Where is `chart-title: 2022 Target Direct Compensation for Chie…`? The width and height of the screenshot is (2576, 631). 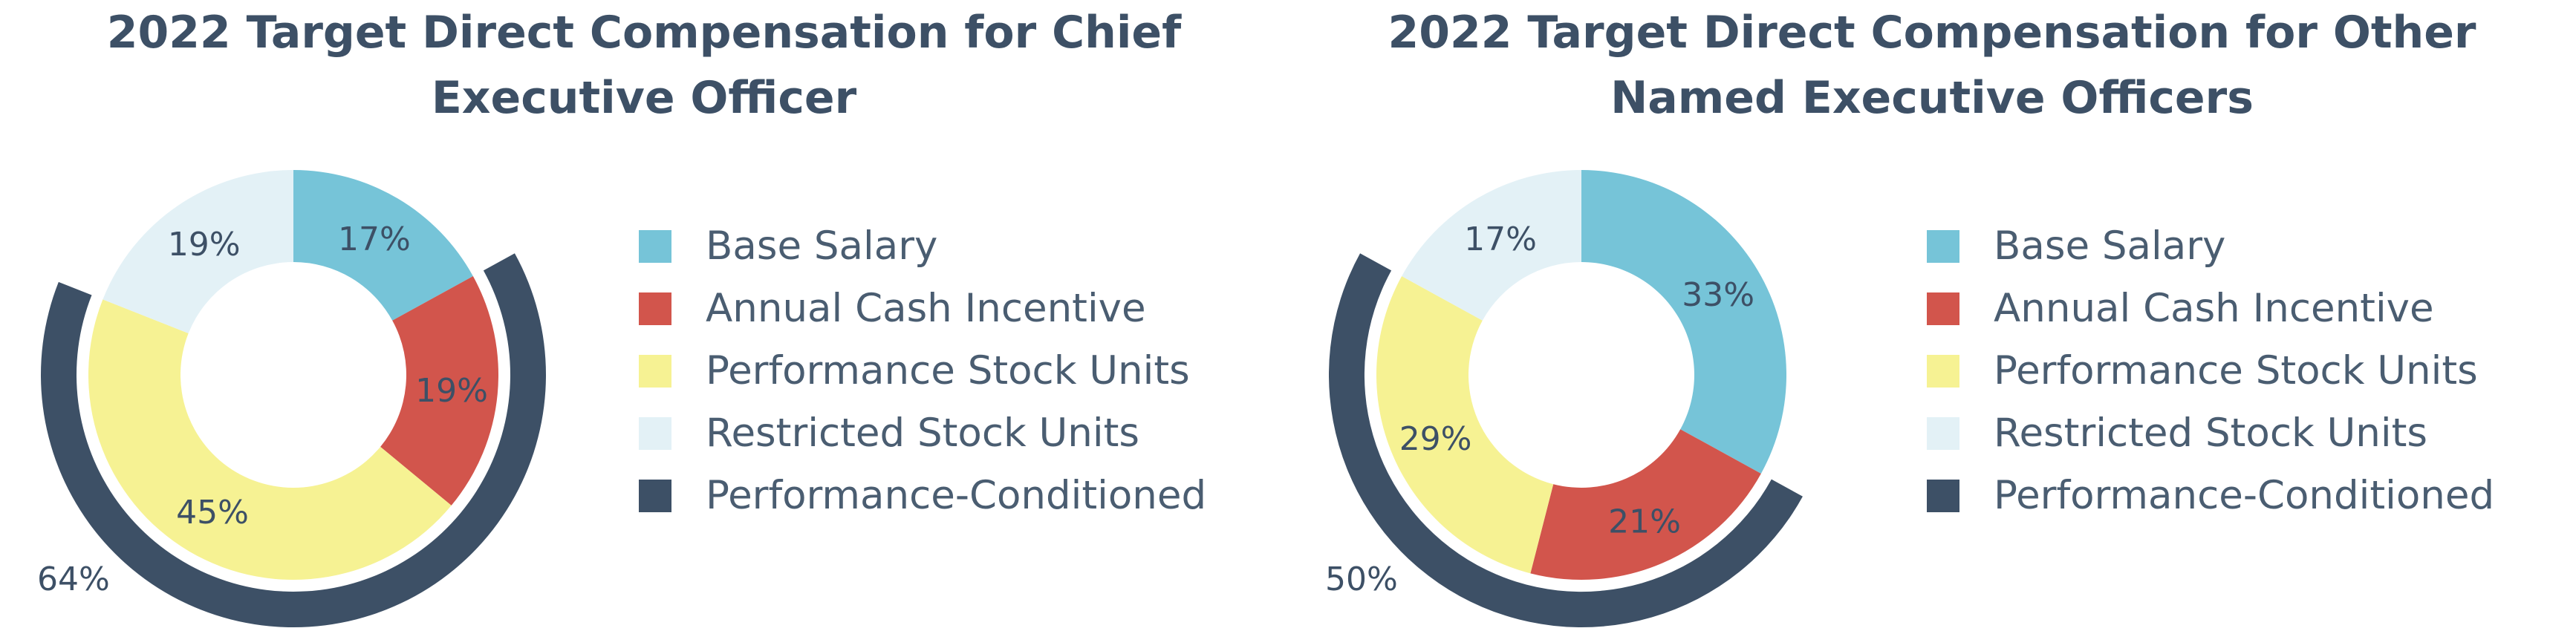
chart-title: 2022 Target Direct Compensation for Chie… is located at coordinates (644, 65).